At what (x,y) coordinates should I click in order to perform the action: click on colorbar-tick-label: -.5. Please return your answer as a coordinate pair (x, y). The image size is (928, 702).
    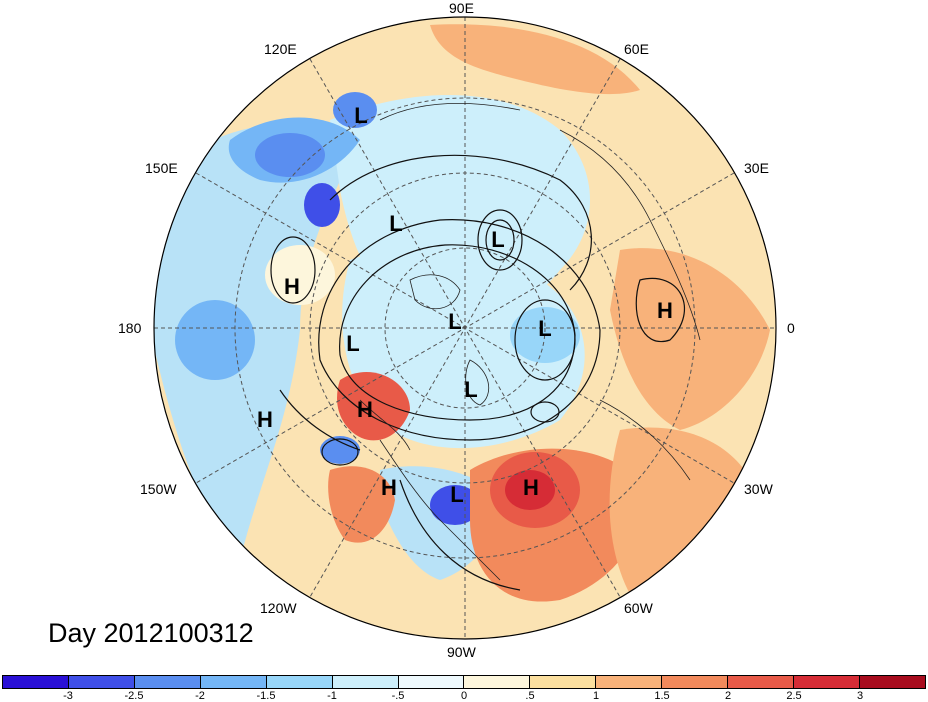
    Looking at the image, I should click on (398, 696).